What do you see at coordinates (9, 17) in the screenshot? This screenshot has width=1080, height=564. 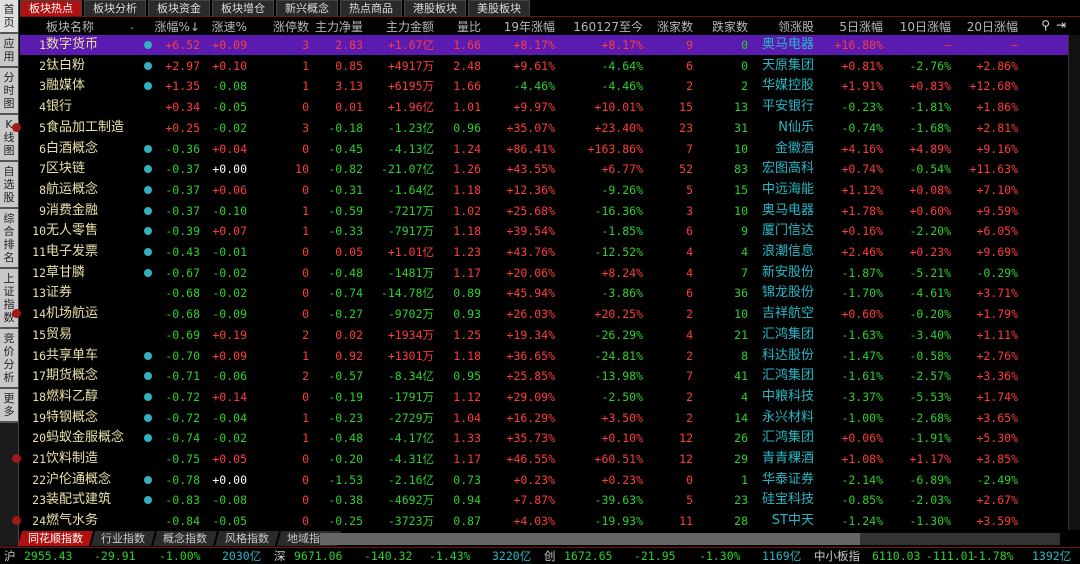 I see `sidebar-tab: 首页` at bounding box center [9, 17].